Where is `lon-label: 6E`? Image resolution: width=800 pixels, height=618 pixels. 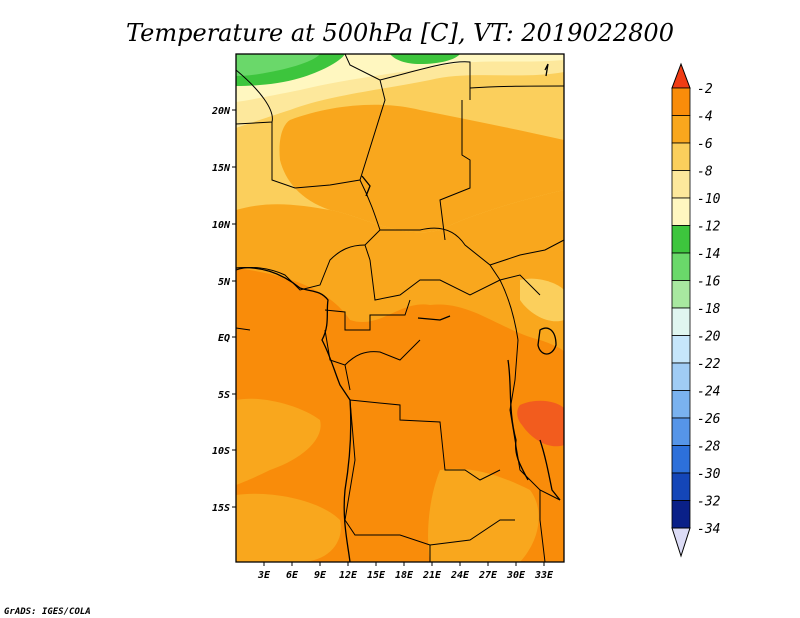 lon-label: 6E is located at coordinates (292, 575).